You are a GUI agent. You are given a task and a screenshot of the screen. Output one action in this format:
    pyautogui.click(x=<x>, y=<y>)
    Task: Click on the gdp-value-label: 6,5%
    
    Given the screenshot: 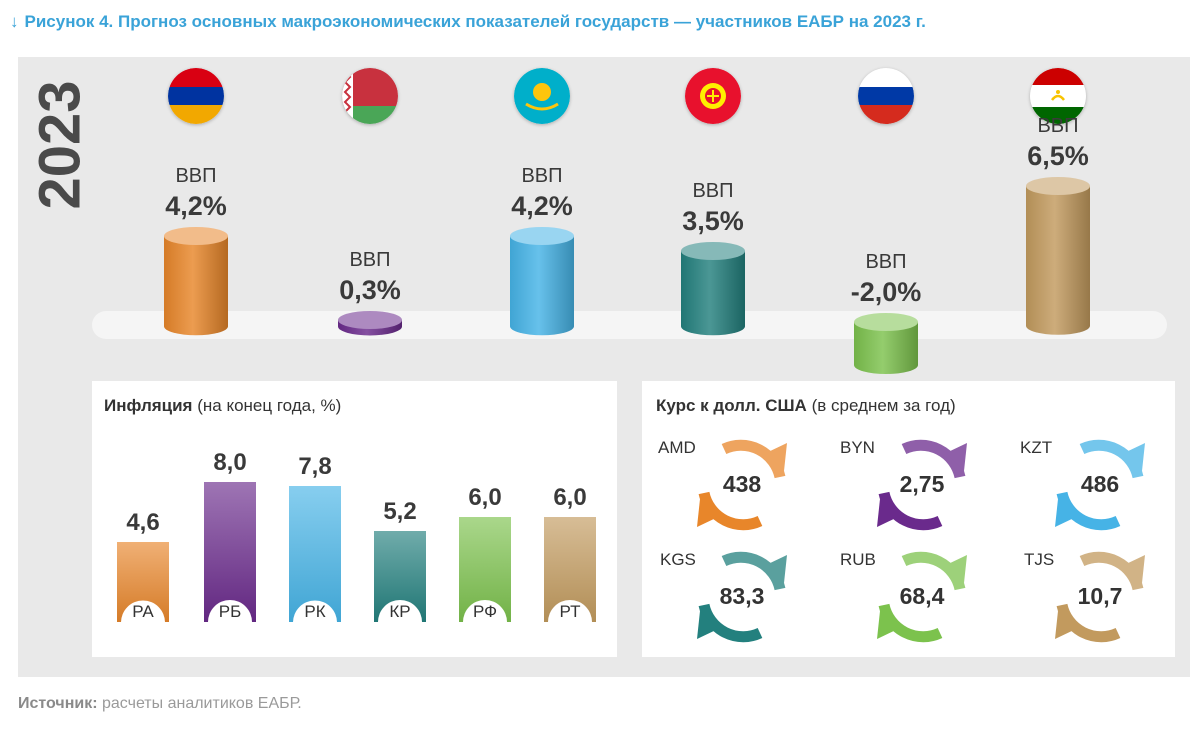 What is the action you would take?
    pyautogui.click(x=1058, y=156)
    